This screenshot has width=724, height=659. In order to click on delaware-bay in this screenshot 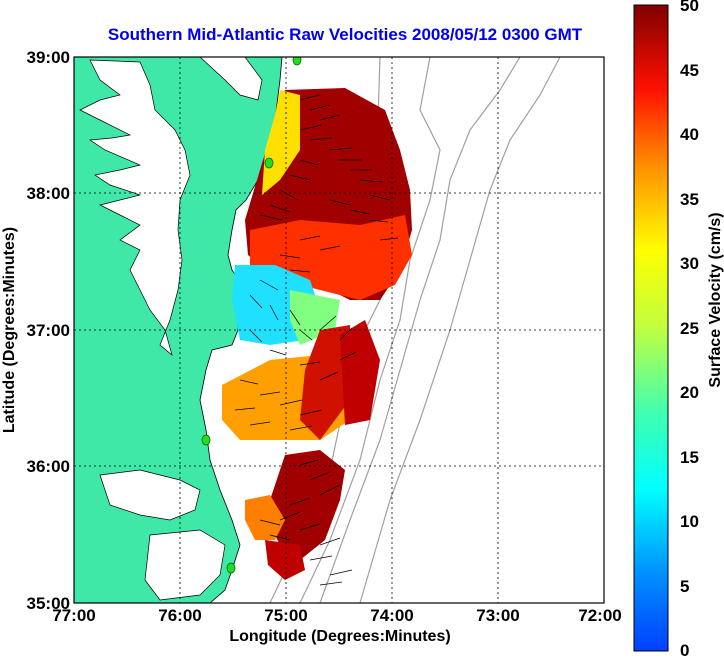, I will do `click(231, 79)`.